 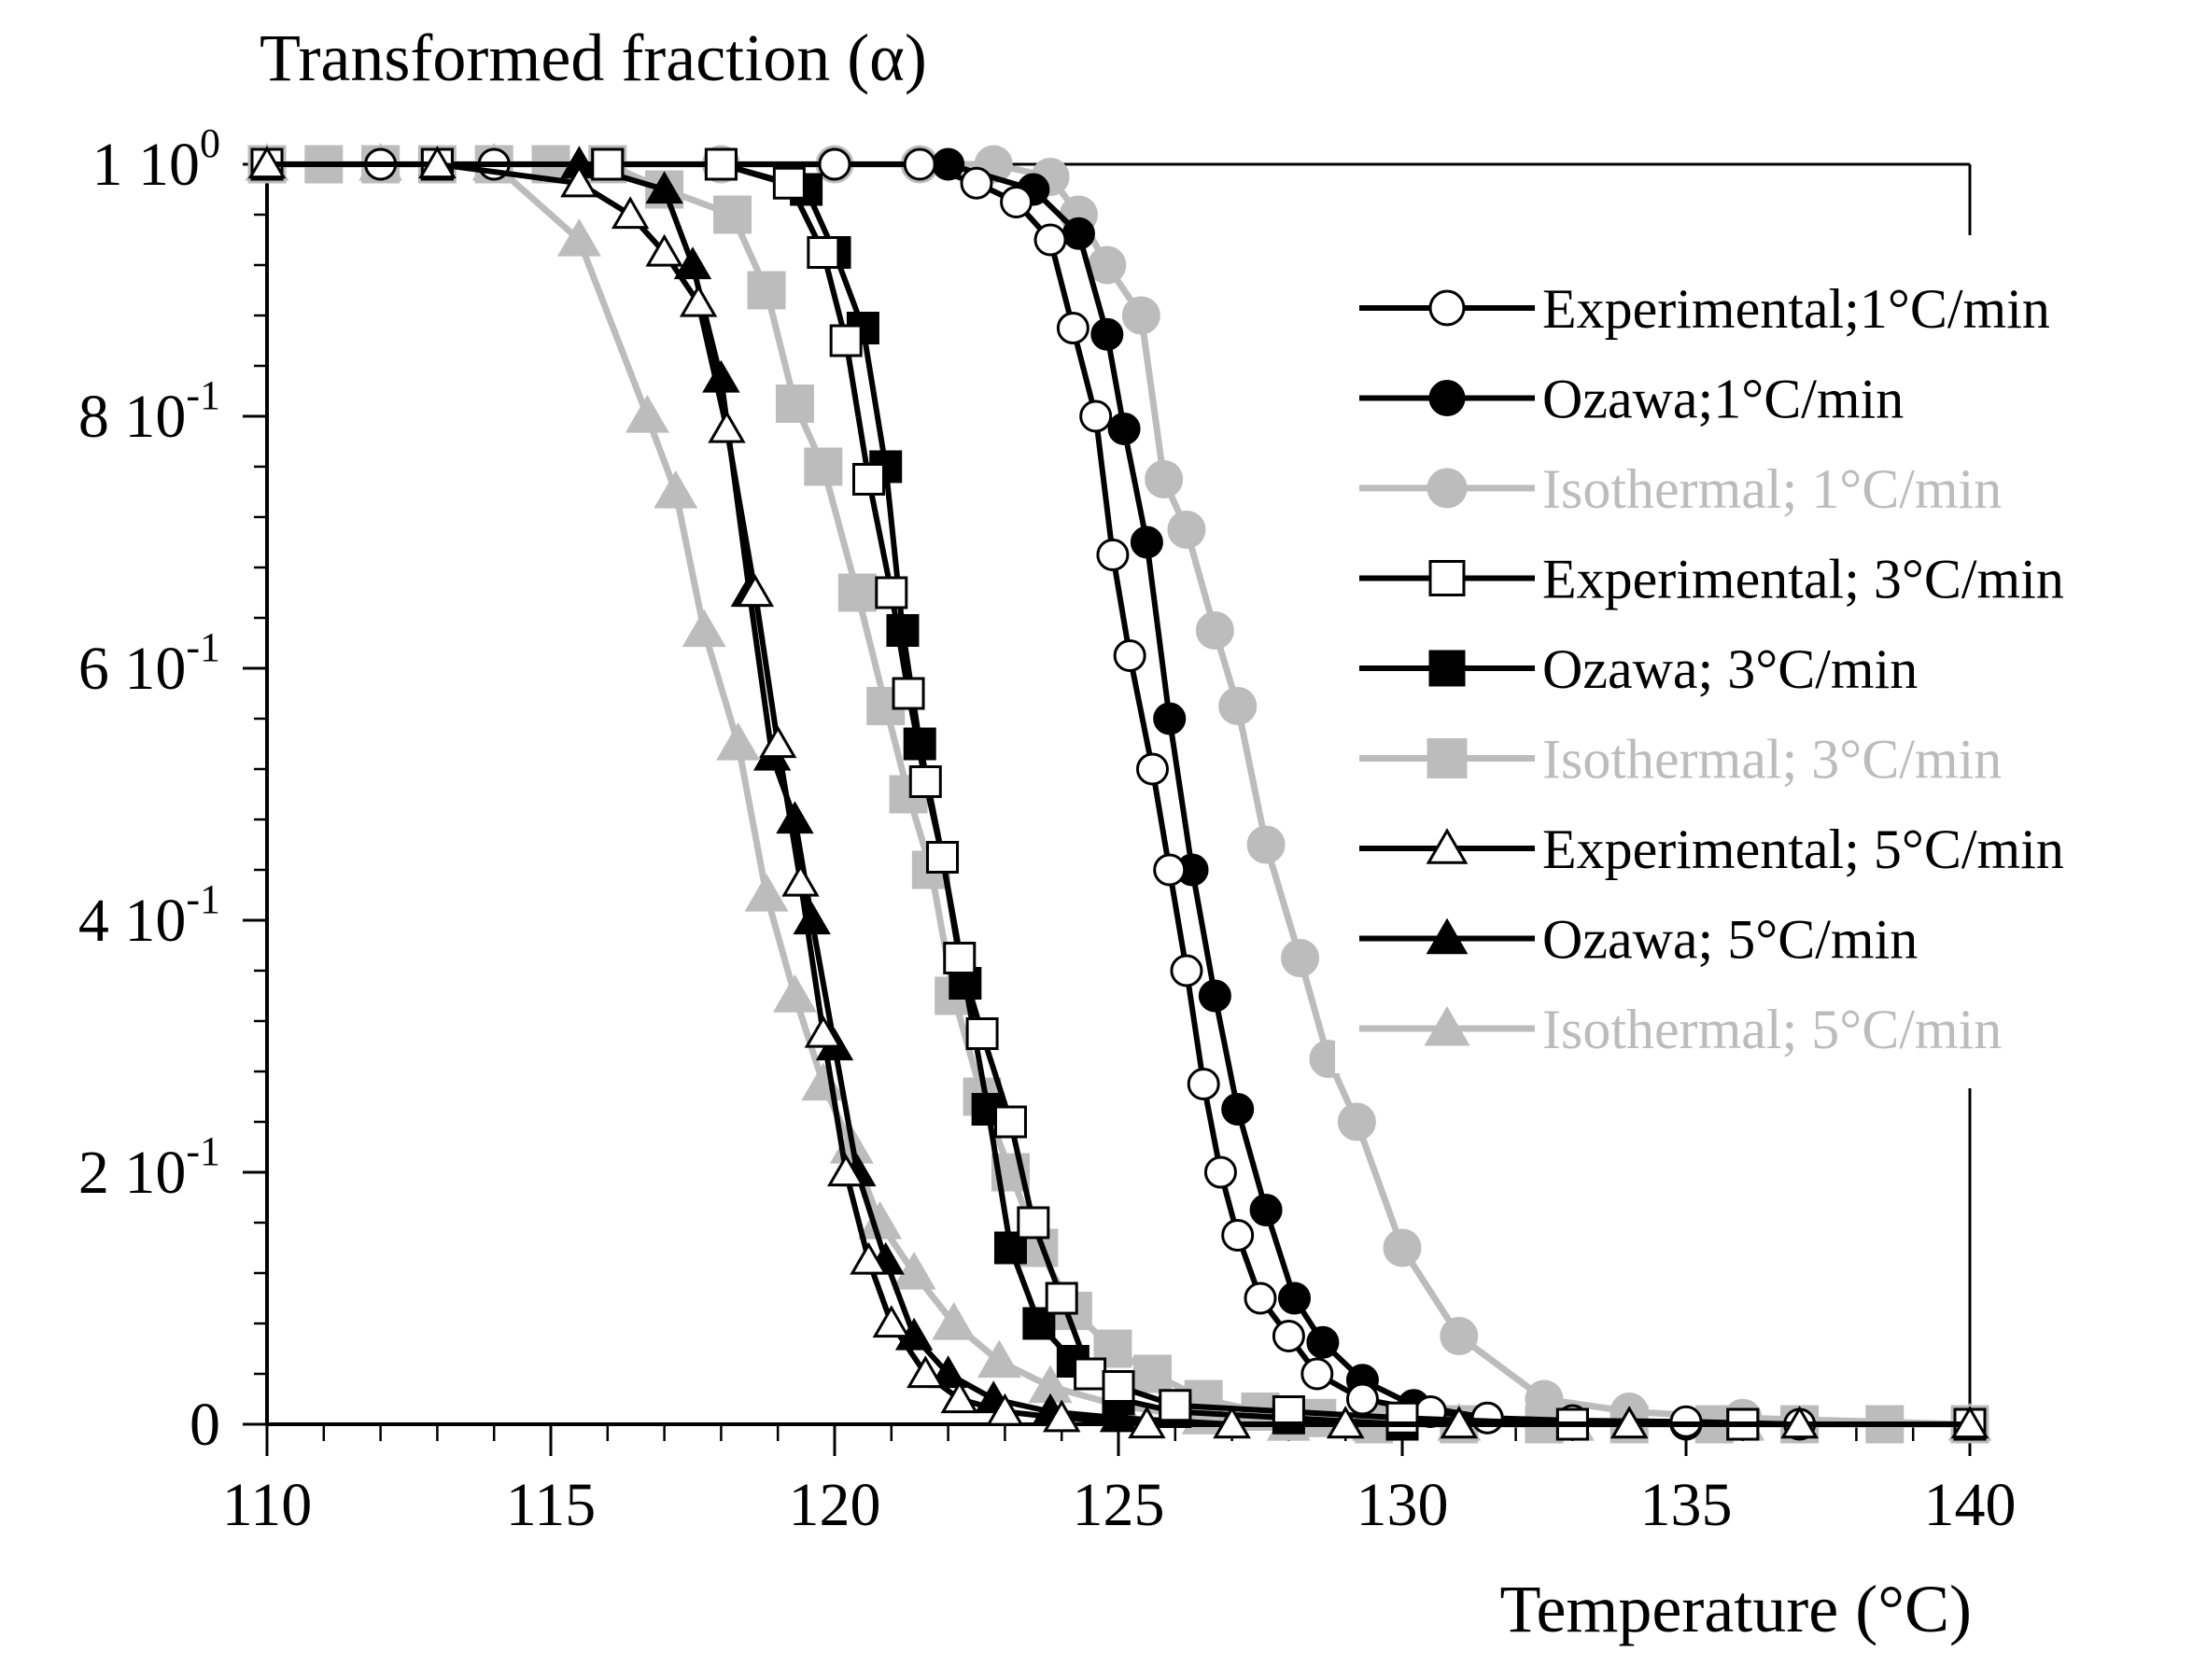 I want to click on y-tick-label-main: 1 10, so click(x=146, y=165).